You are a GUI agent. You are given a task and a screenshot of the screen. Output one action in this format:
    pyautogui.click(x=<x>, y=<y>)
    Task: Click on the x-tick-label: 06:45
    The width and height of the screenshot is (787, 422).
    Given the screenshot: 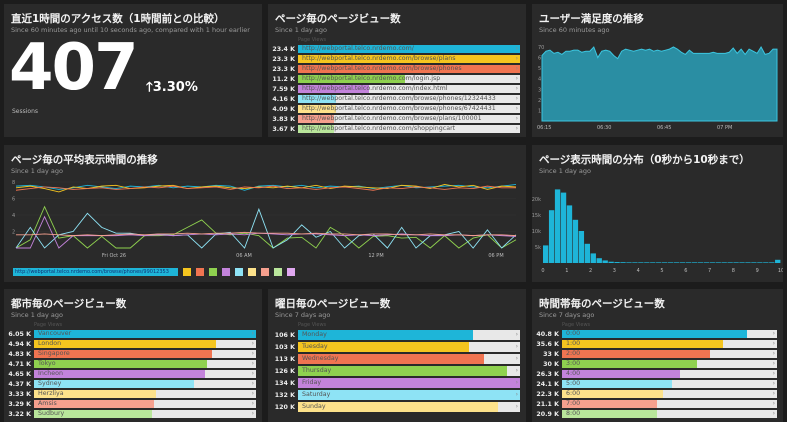 What is the action you would take?
    pyautogui.click(x=664, y=128)
    